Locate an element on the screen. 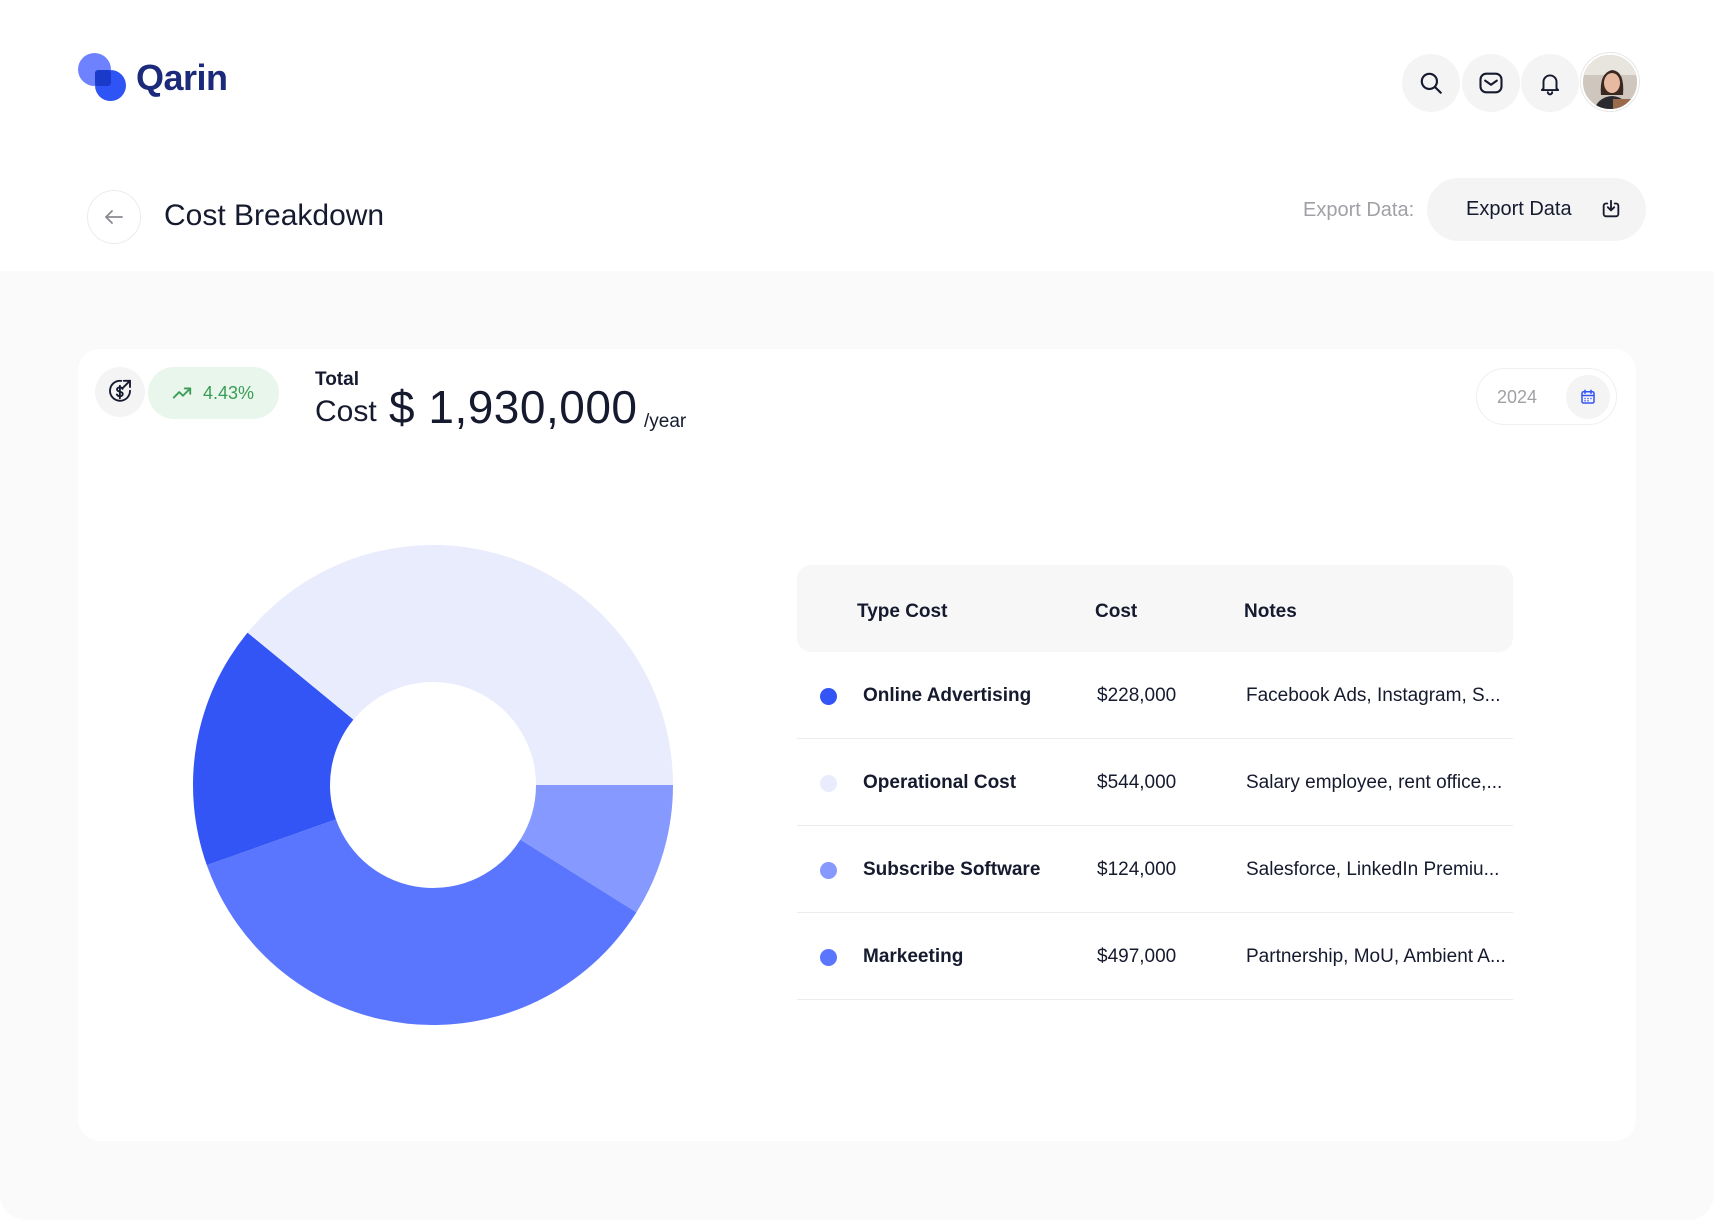 The height and width of the screenshot is (1220, 1714). back-button is located at coordinates (114, 217).